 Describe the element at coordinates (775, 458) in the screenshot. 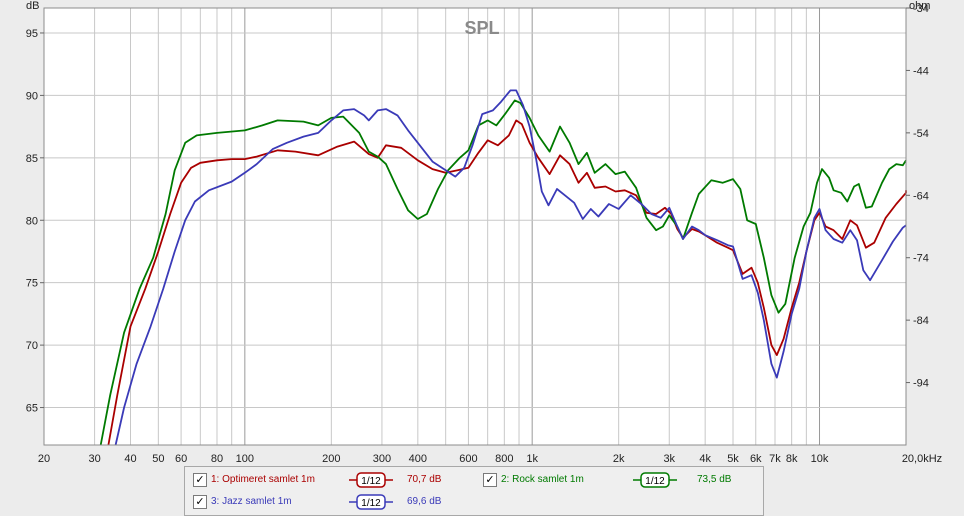

I see `x-tick-label: 7k` at that location.